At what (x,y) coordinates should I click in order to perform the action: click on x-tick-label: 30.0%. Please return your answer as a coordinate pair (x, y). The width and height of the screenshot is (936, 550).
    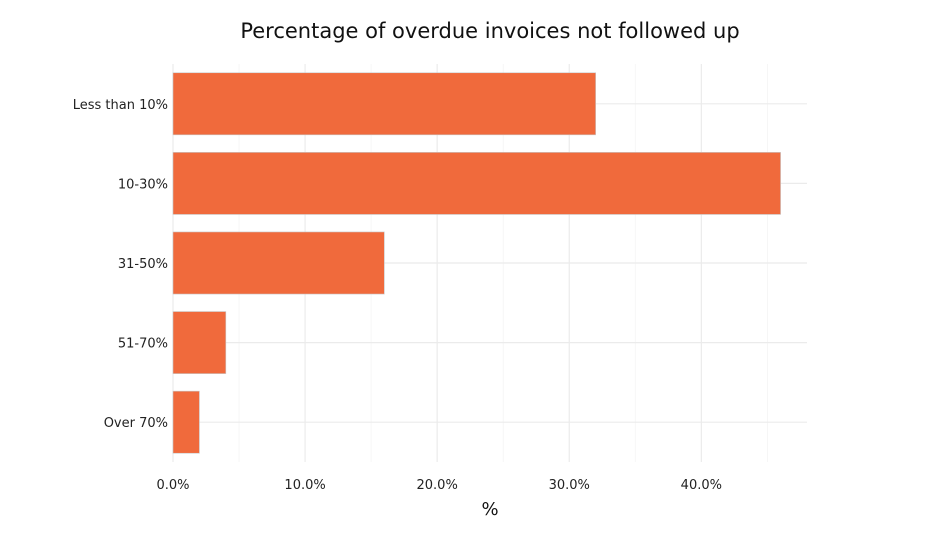
    Looking at the image, I should click on (569, 485).